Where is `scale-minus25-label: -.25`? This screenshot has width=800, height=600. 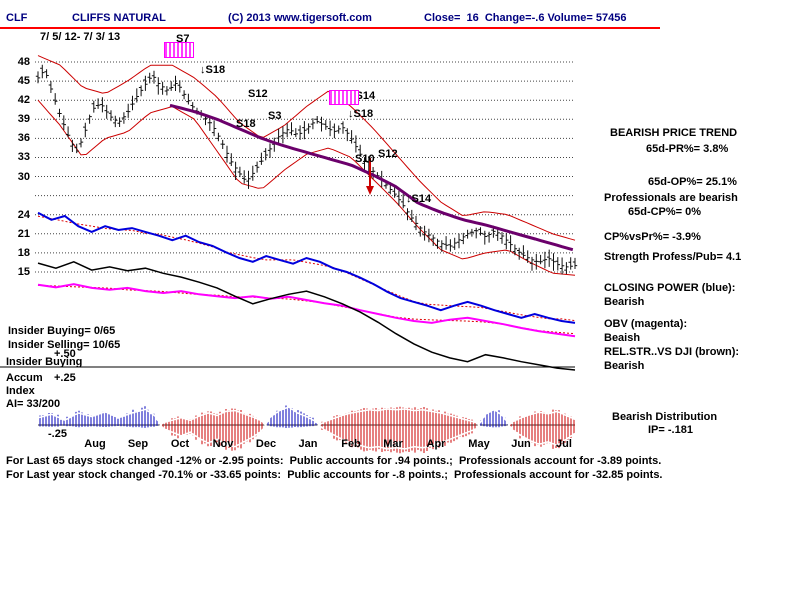 scale-minus25-label: -.25 is located at coordinates (57, 434).